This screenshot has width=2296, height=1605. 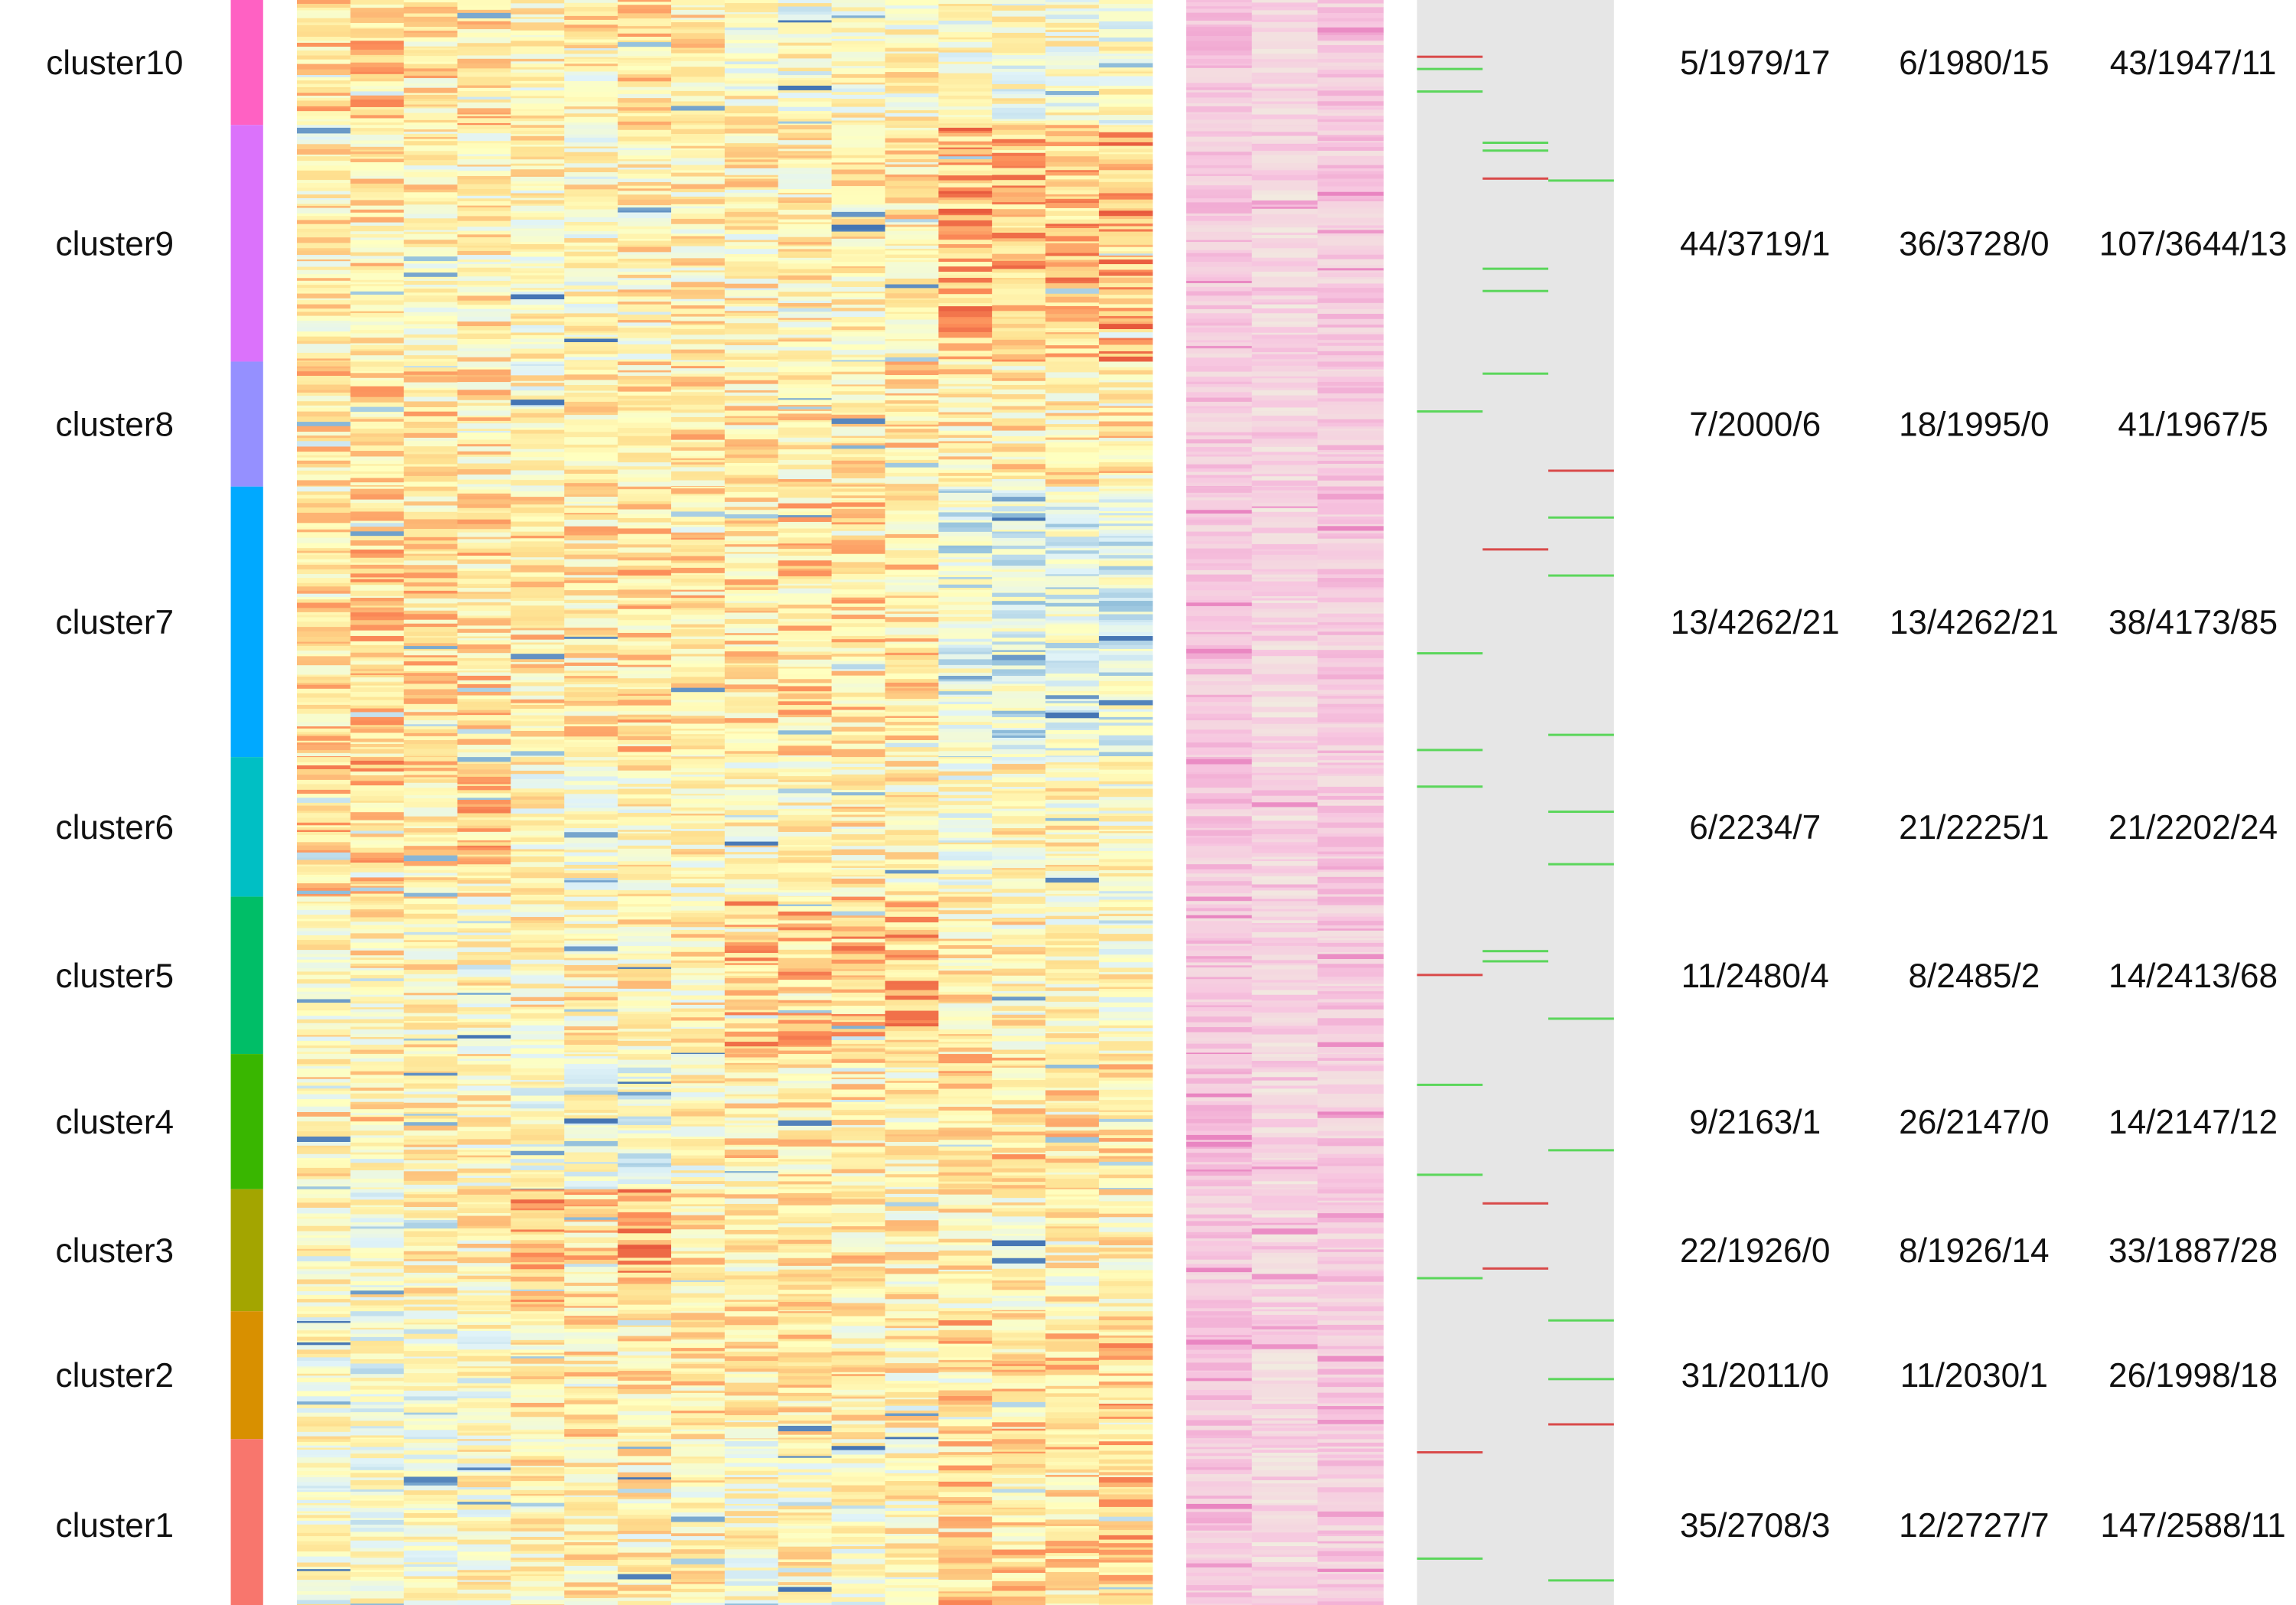 I want to click on count-label: 11/2030/1, so click(x=1974, y=1376).